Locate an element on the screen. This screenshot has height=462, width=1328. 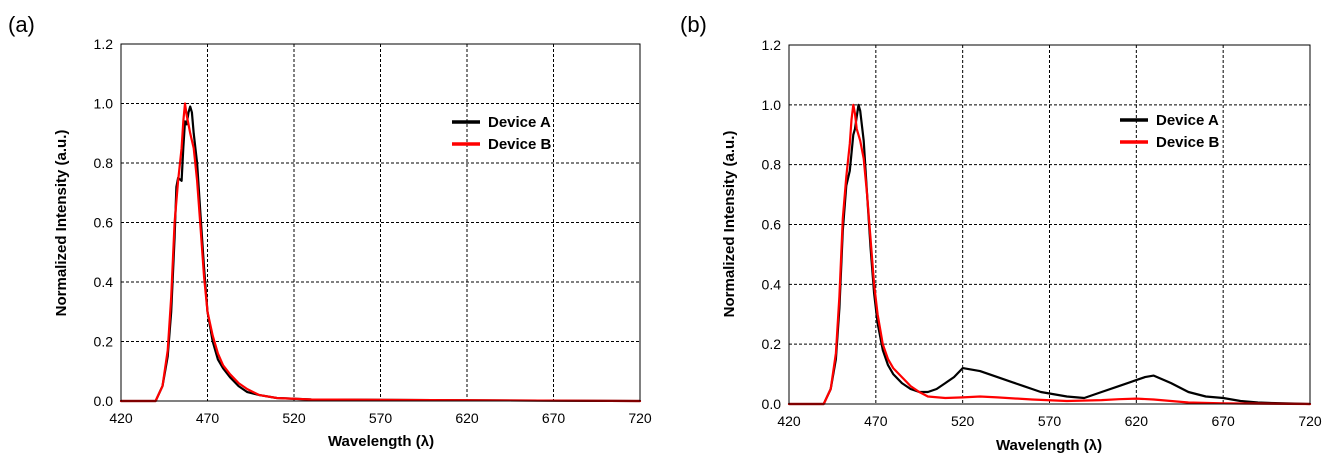
panel-label: (a) is located at coordinates (21, 24).